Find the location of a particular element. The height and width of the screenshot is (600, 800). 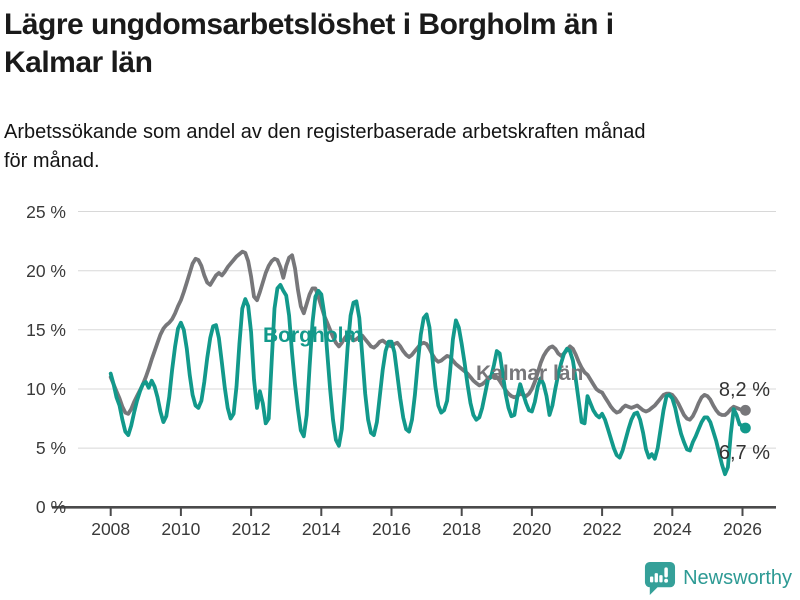

x-label-2014: 2014 is located at coordinates (321, 529).